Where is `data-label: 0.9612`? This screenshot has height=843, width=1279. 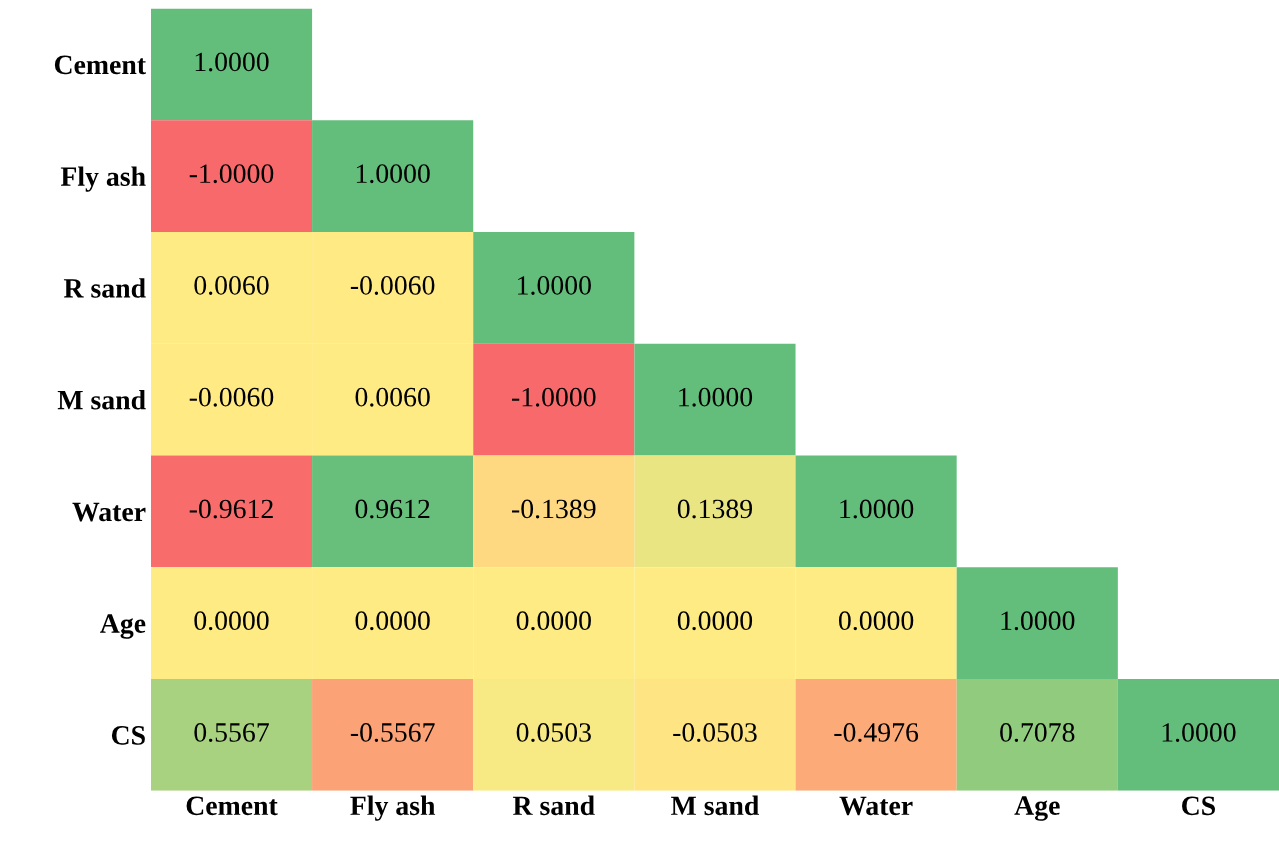
data-label: 0.9612 is located at coordinates (392, 509).